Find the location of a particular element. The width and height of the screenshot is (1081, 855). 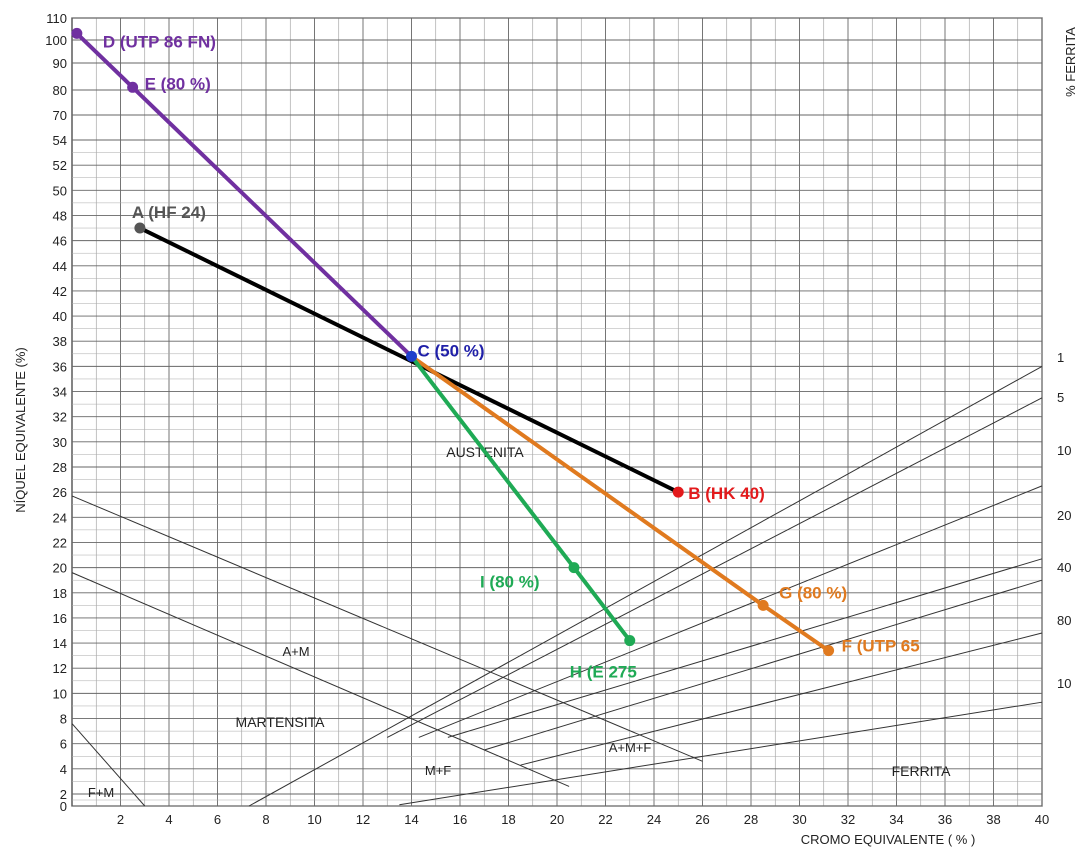

region-label: FERRITA is located at coordinates (922, 771).